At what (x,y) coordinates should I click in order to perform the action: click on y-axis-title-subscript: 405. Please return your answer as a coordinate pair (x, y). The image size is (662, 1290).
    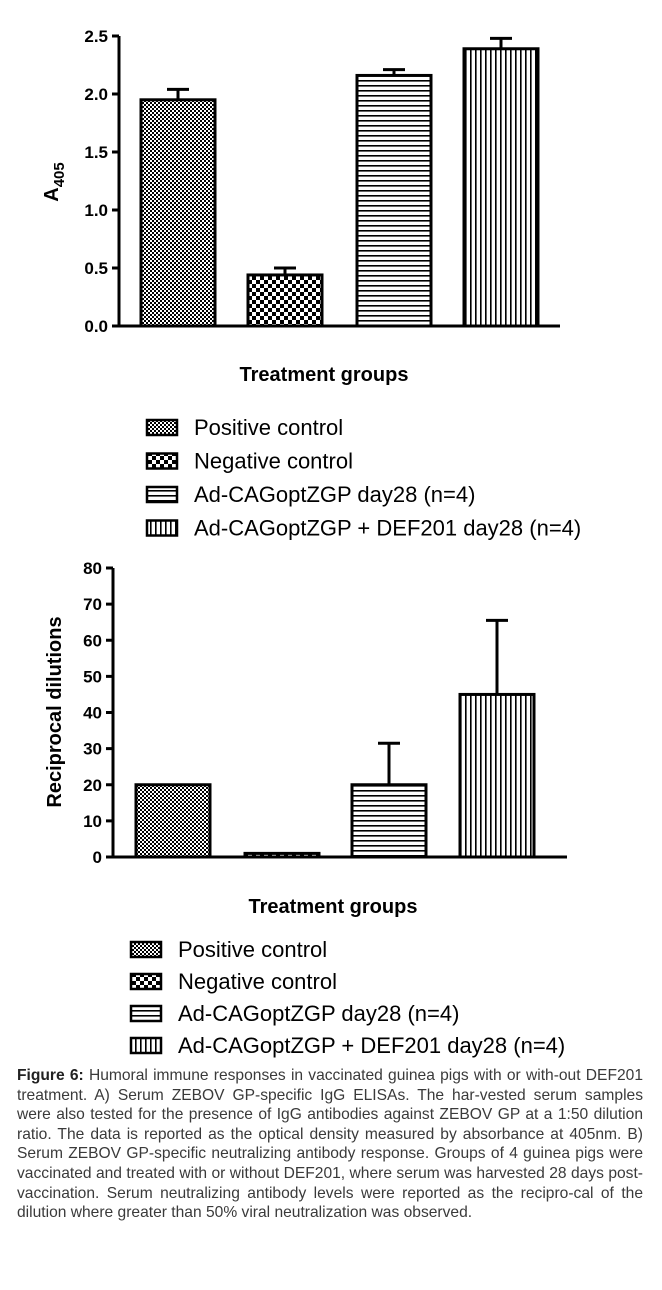
    Looking at the image, I should click on (59, 174).